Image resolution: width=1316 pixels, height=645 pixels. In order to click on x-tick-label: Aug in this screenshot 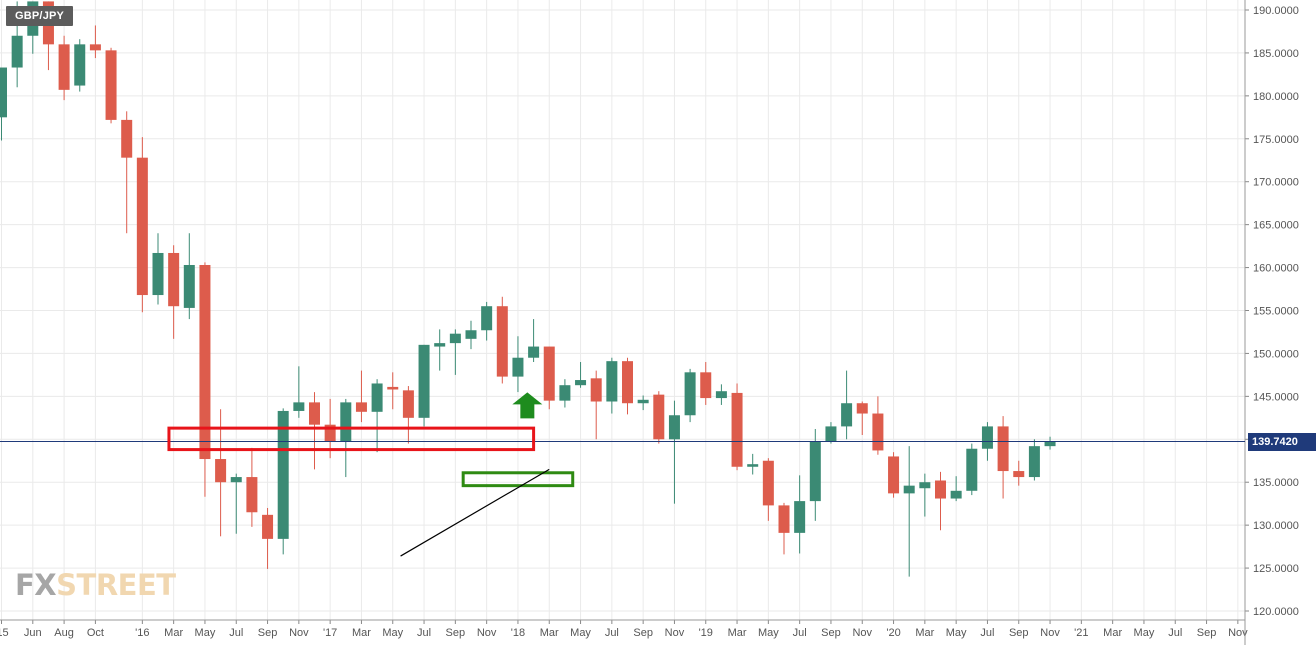, I will do `click(64, 633)`.